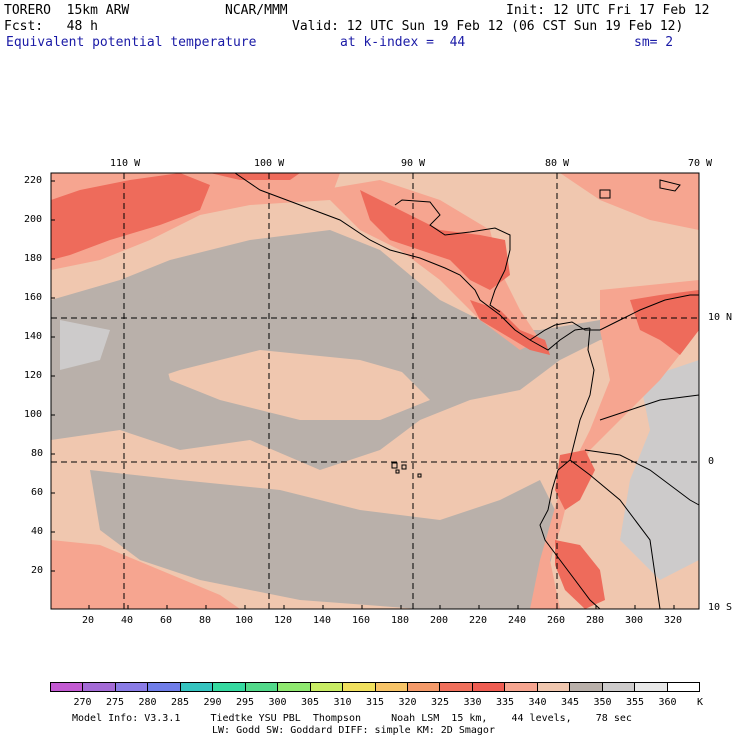 This screenshot has width=740, height=740. What do you see at coordinates (654, 42) in the screenshot?
I see `smoothing: sm= 2` at bounding box center [654, 42].